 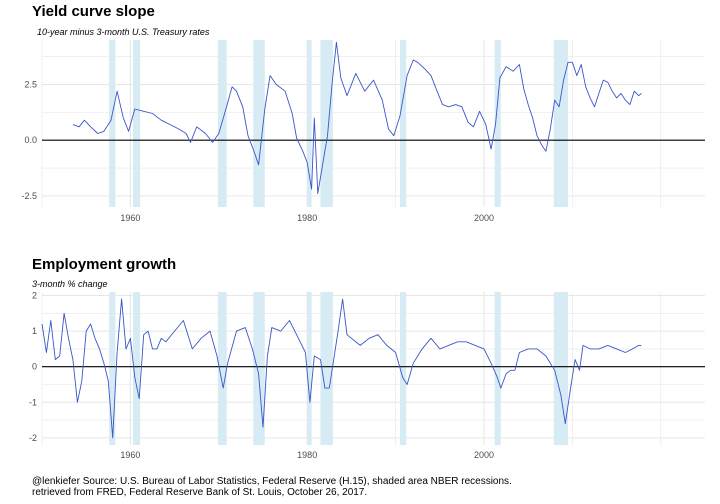 What do you see at coordinates (33, 438) in the screenshot?
I see `chart-2-y-tick-label: -2` at bounding box center [33, 438].